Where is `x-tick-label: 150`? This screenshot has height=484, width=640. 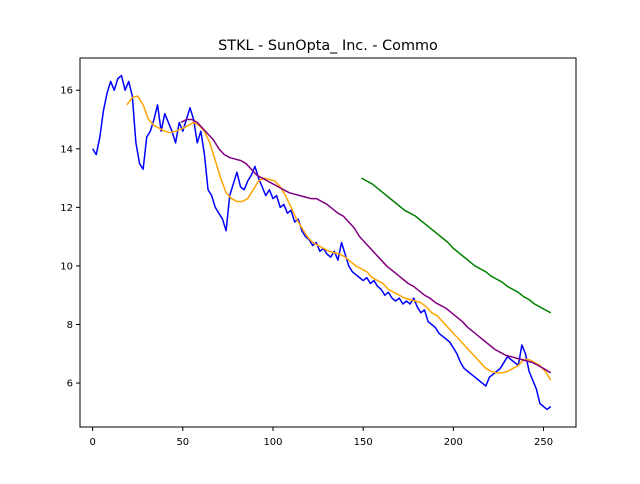 x-tick-label: 150 is located at coordinates (363, 442).